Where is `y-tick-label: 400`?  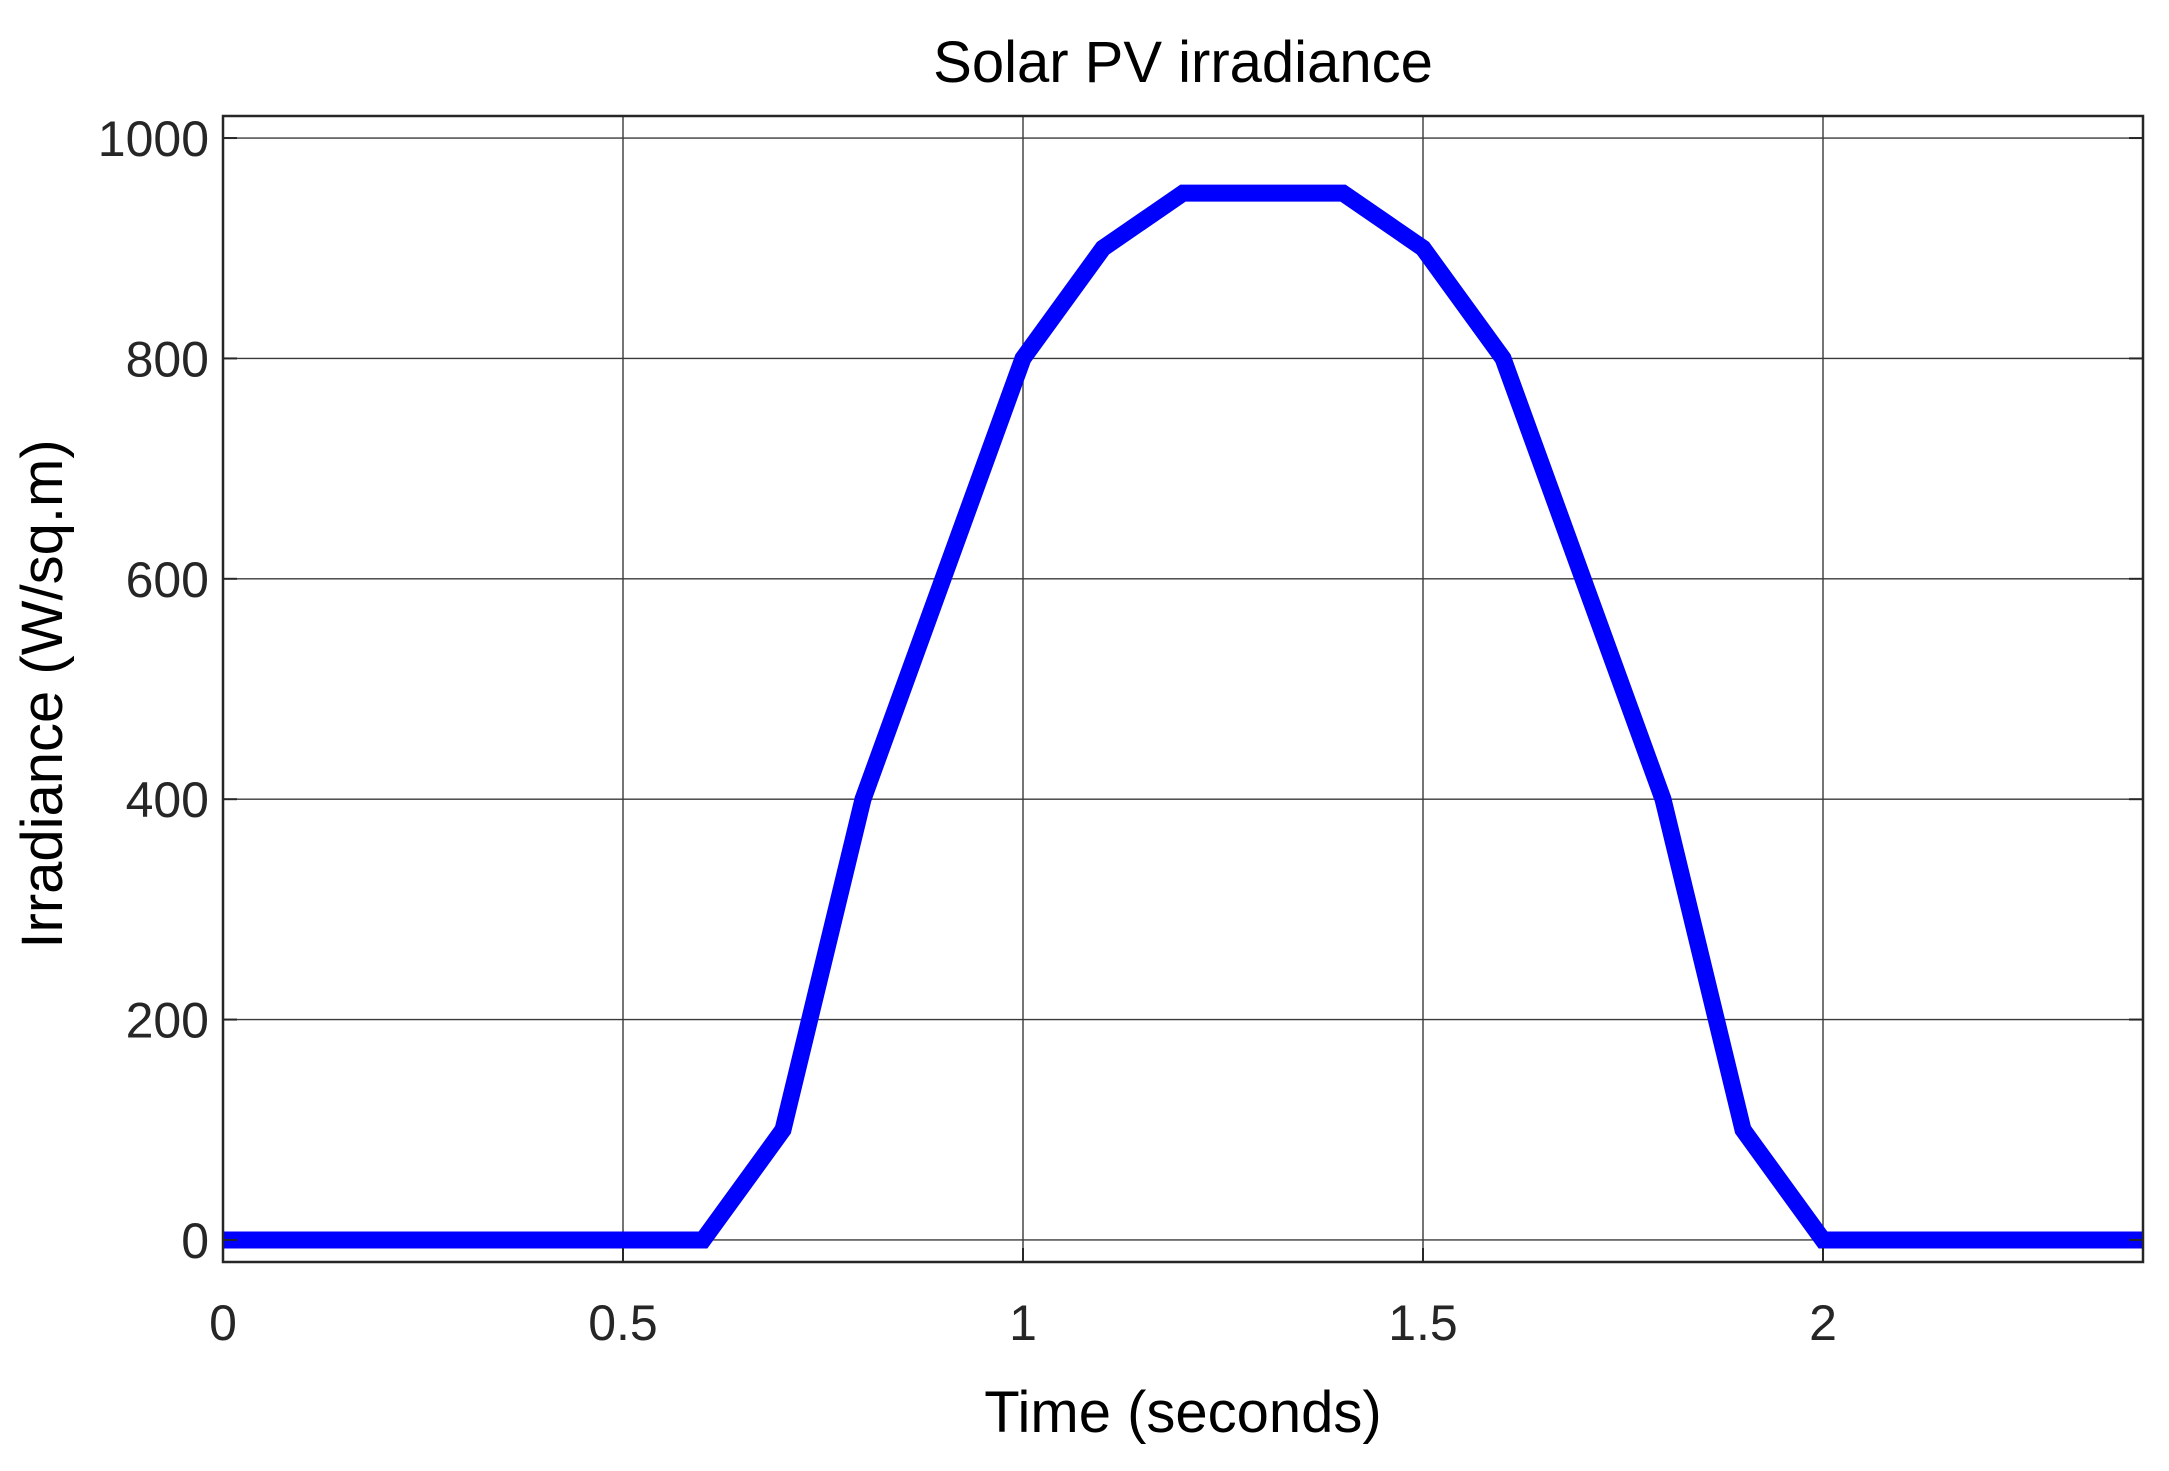
y-tick-label: 400 is located at coordinates (167, 800).